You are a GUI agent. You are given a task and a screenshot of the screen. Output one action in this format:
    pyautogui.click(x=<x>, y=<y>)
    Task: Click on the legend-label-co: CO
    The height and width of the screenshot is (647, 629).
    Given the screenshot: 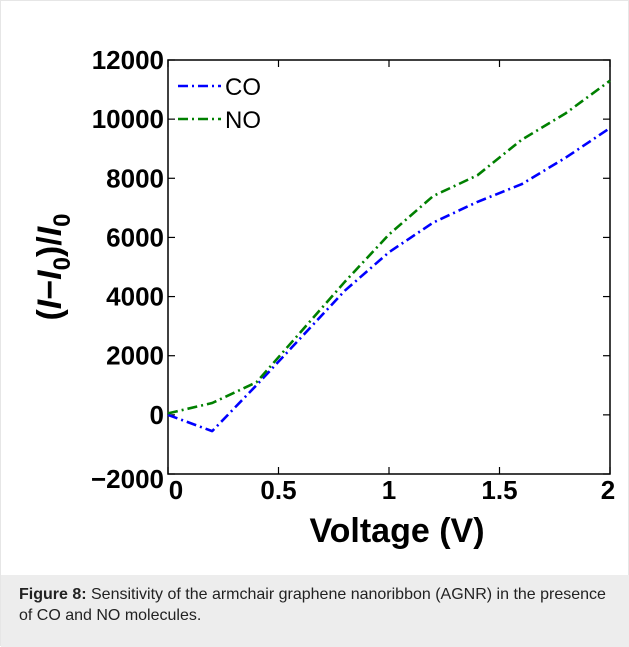 What is the action you would take?
    pyautogui.click(x=243, y=87)
    